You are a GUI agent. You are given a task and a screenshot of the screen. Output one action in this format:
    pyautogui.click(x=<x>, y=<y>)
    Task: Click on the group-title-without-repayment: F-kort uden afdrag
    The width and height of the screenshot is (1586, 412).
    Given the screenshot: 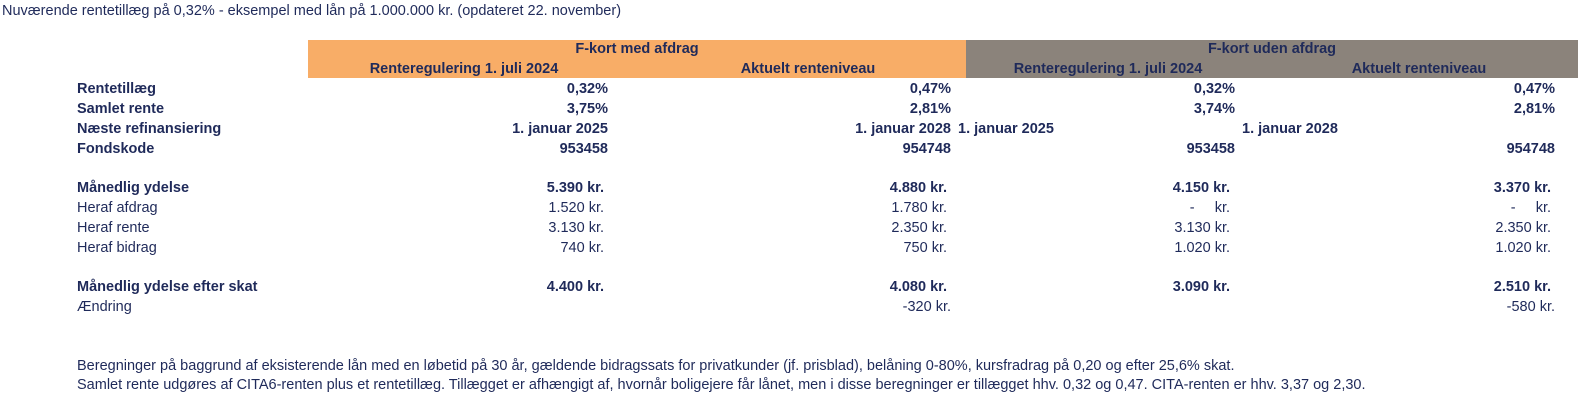 What is the action you would take?
    pyautogui.click(x=1272, y=49)
    